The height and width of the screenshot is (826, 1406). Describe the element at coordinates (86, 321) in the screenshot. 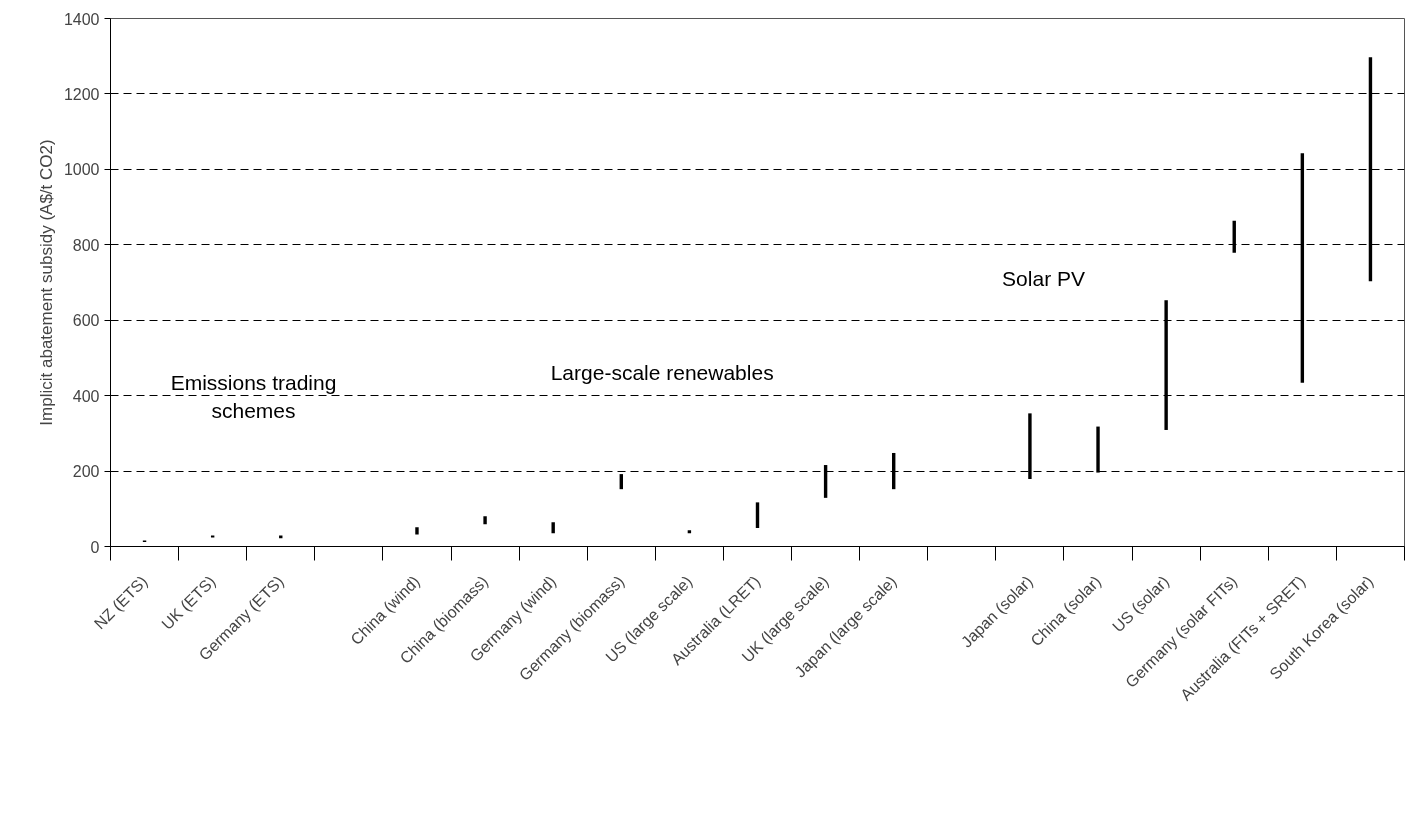

I see `y-tick-label: 600` at that location.